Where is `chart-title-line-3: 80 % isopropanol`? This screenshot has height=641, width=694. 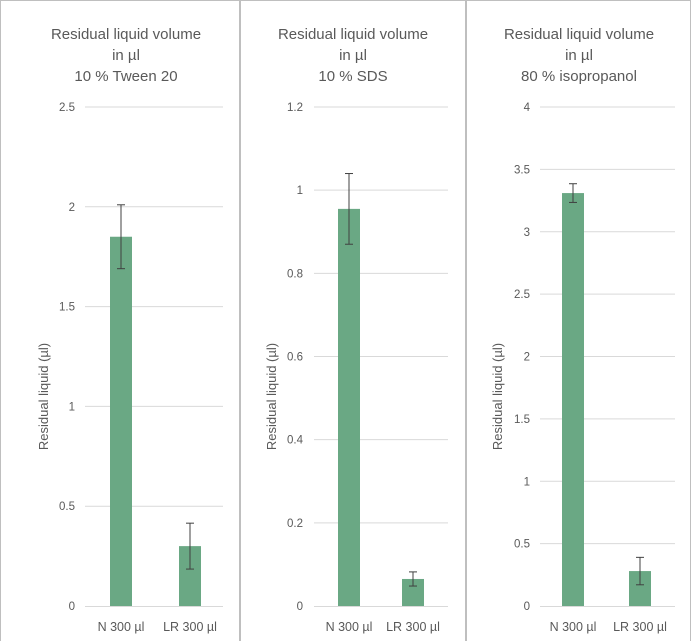 chart-title-line-3: 80 % isopropanol is located at coordinates (579, 76).